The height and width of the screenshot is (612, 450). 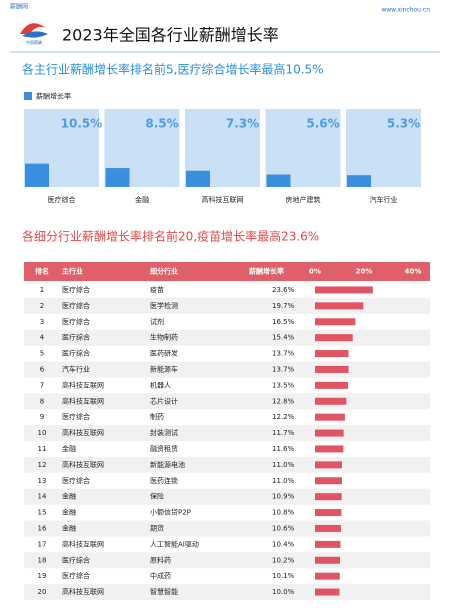 I want to click on growth-rate: 10.4%, so click(x=283, y=544).